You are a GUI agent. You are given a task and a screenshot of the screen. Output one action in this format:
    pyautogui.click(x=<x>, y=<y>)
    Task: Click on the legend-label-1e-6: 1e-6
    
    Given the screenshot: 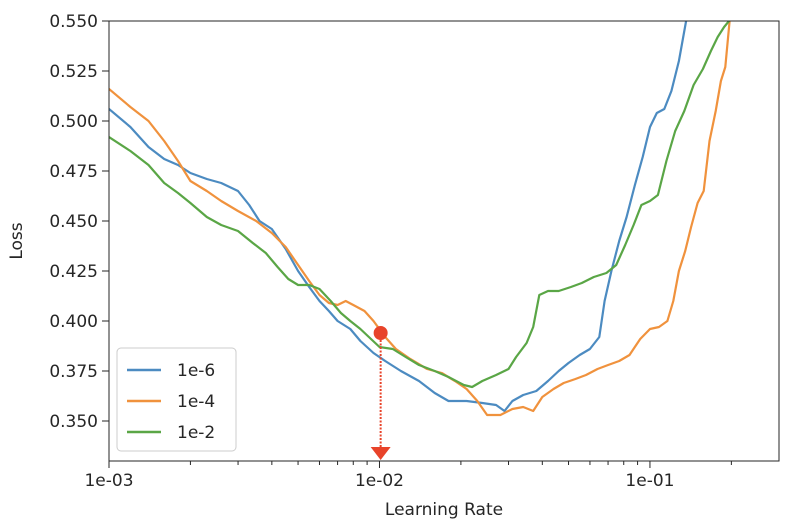 What is the action you would take?
    pyautogui.click(x=196, y=371)
    